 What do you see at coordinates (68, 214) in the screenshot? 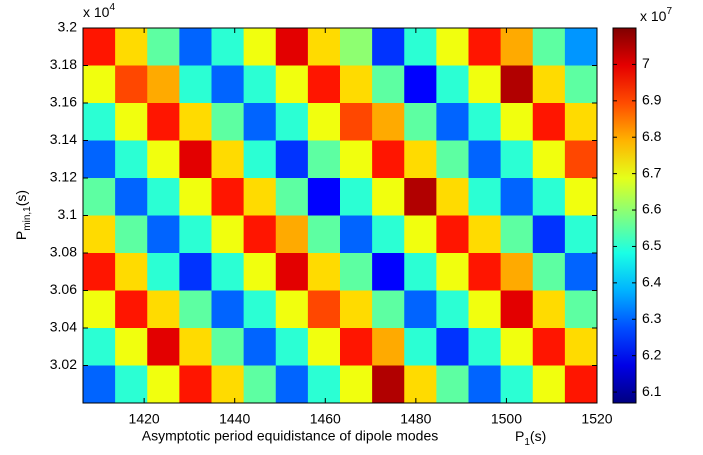
I see `y-tick-label: 3.1` at bounding box center [68, 214].